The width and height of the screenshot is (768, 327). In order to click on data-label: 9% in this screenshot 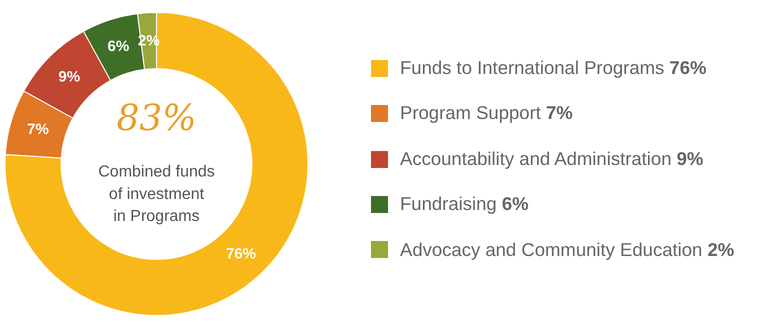, I will do `click(69, 77)`.